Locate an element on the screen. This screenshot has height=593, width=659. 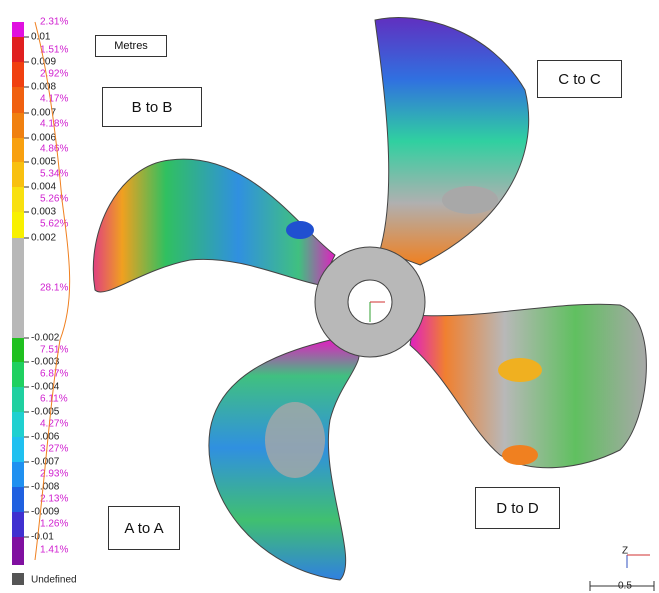
axis-label: Z is located at coordinates (625, 551).